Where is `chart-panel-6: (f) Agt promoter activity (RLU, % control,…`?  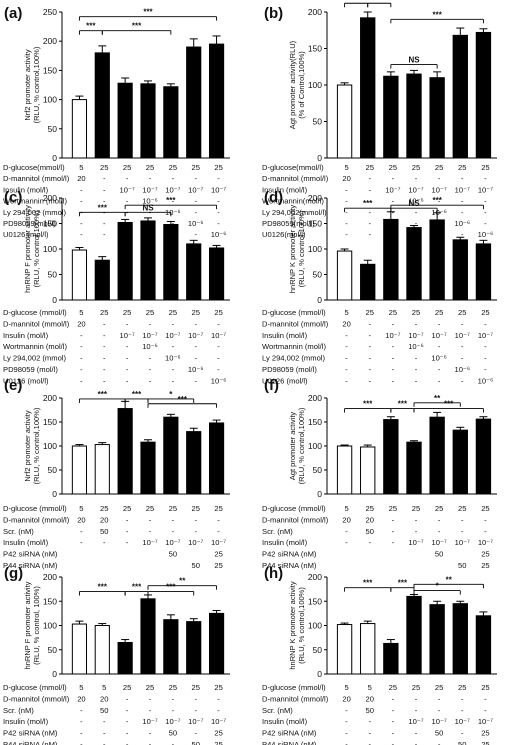 chart-panel-6: (f) Agt promoter activity (RLU, % control,… is located at coordinates (379, 473).